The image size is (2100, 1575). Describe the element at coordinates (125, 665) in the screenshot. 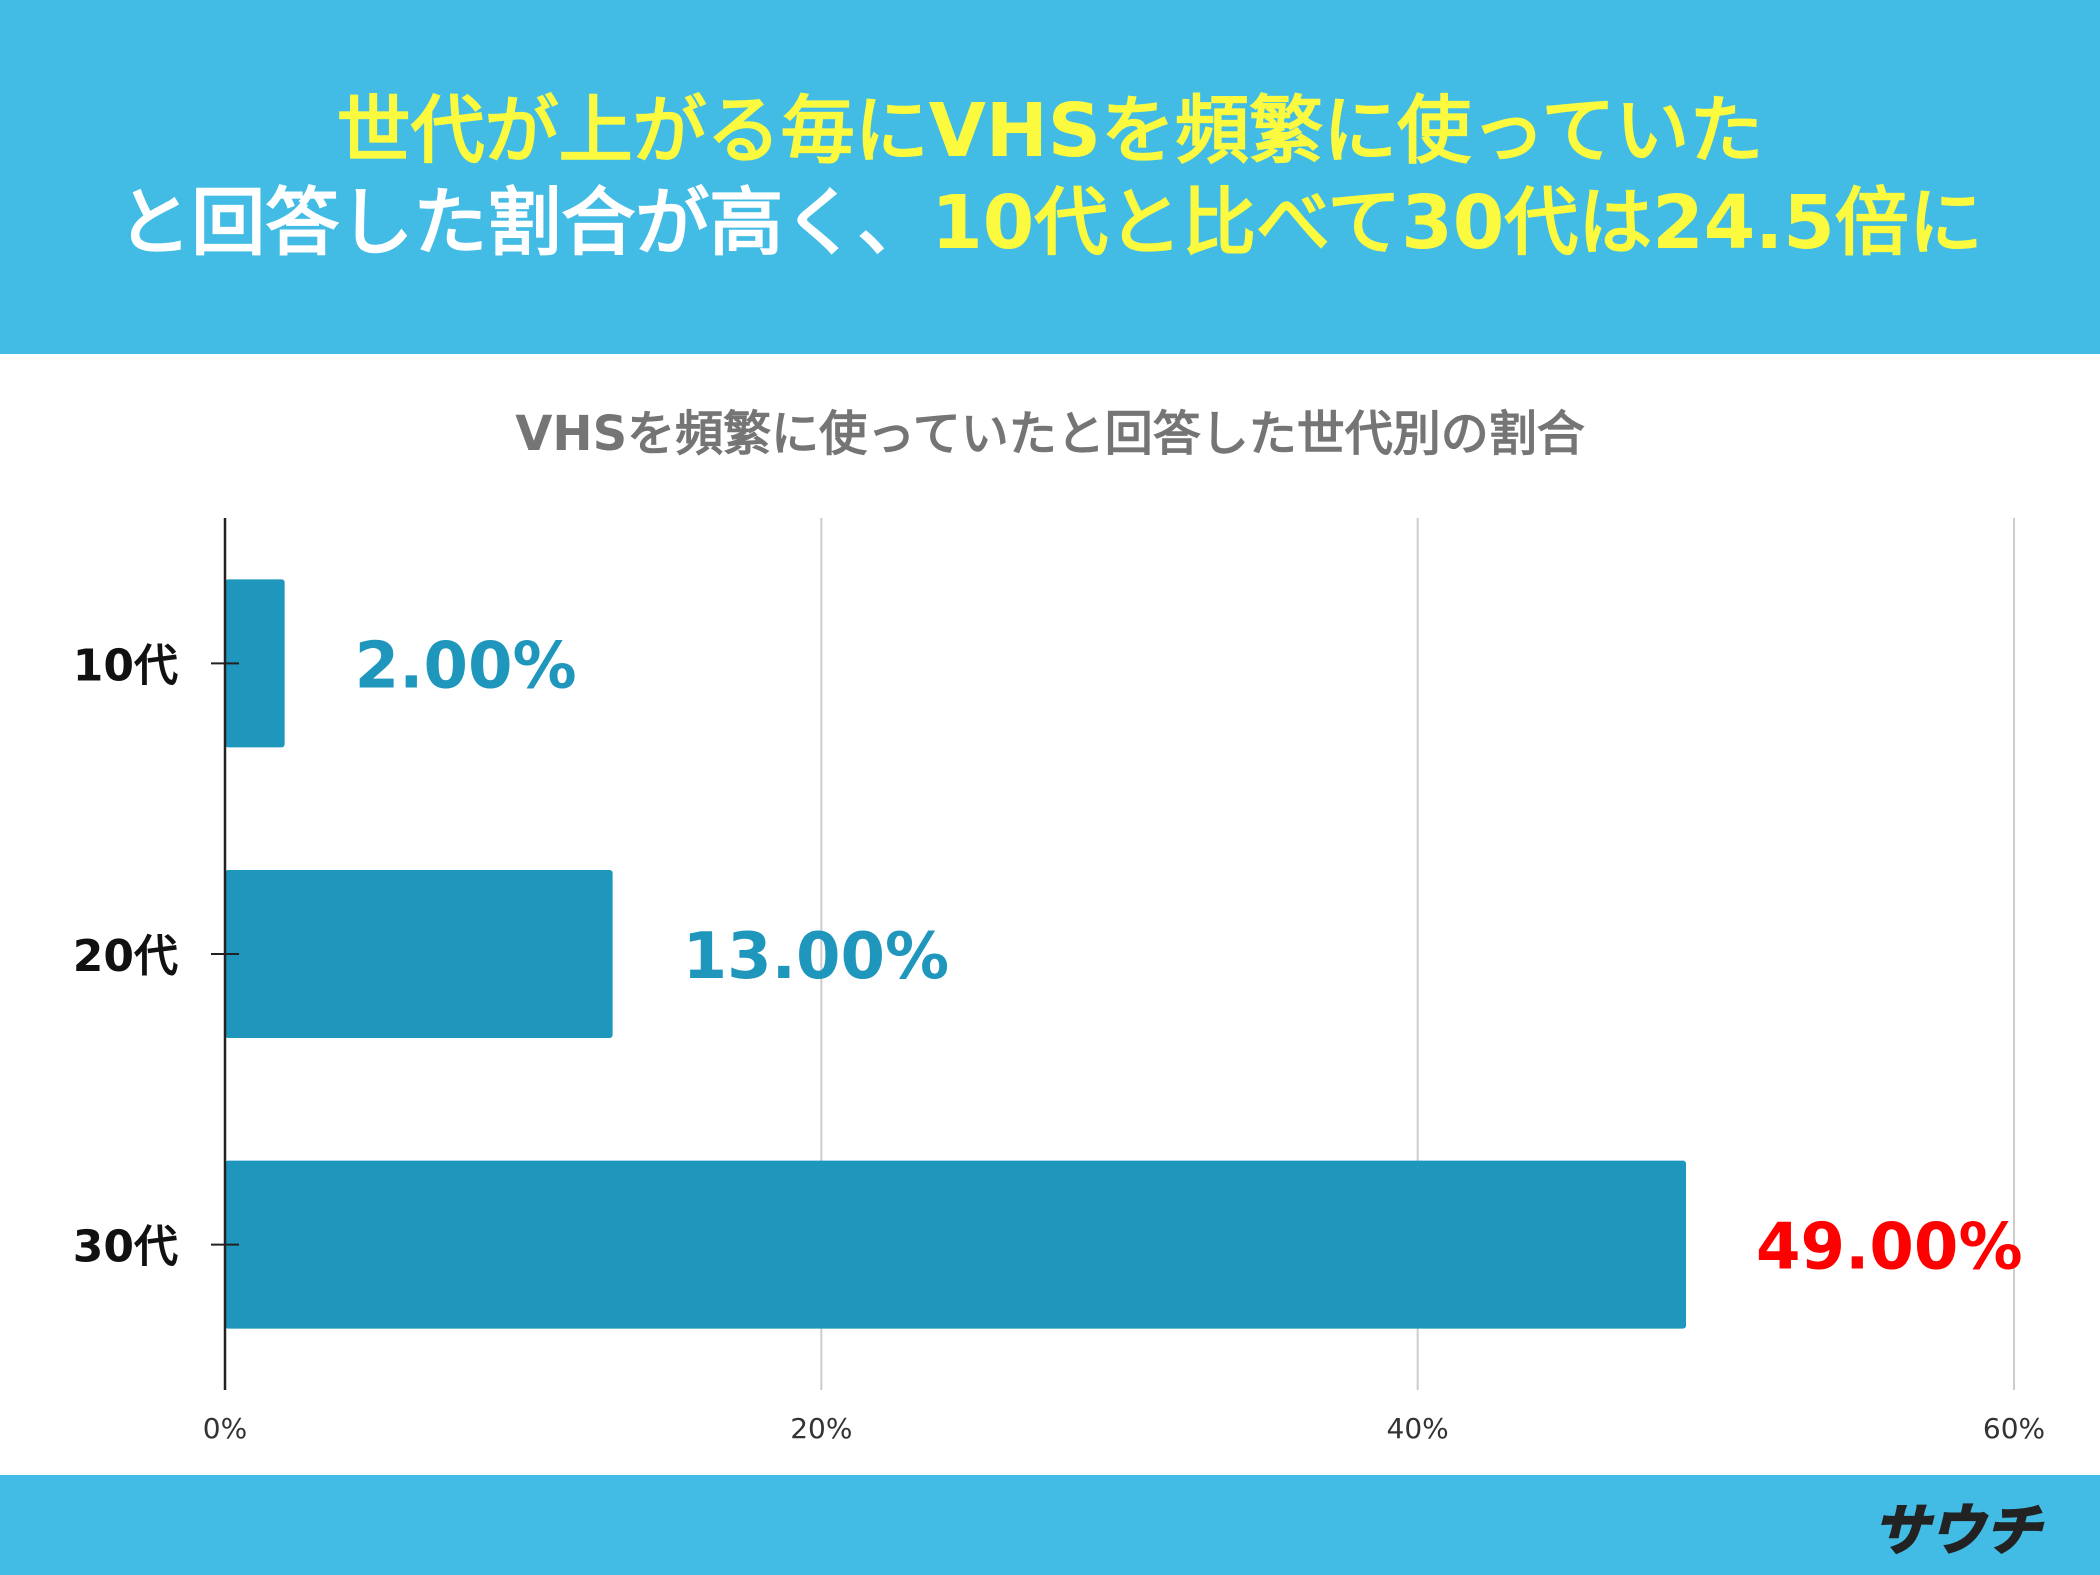

I see `category-label: 10代` at that location.